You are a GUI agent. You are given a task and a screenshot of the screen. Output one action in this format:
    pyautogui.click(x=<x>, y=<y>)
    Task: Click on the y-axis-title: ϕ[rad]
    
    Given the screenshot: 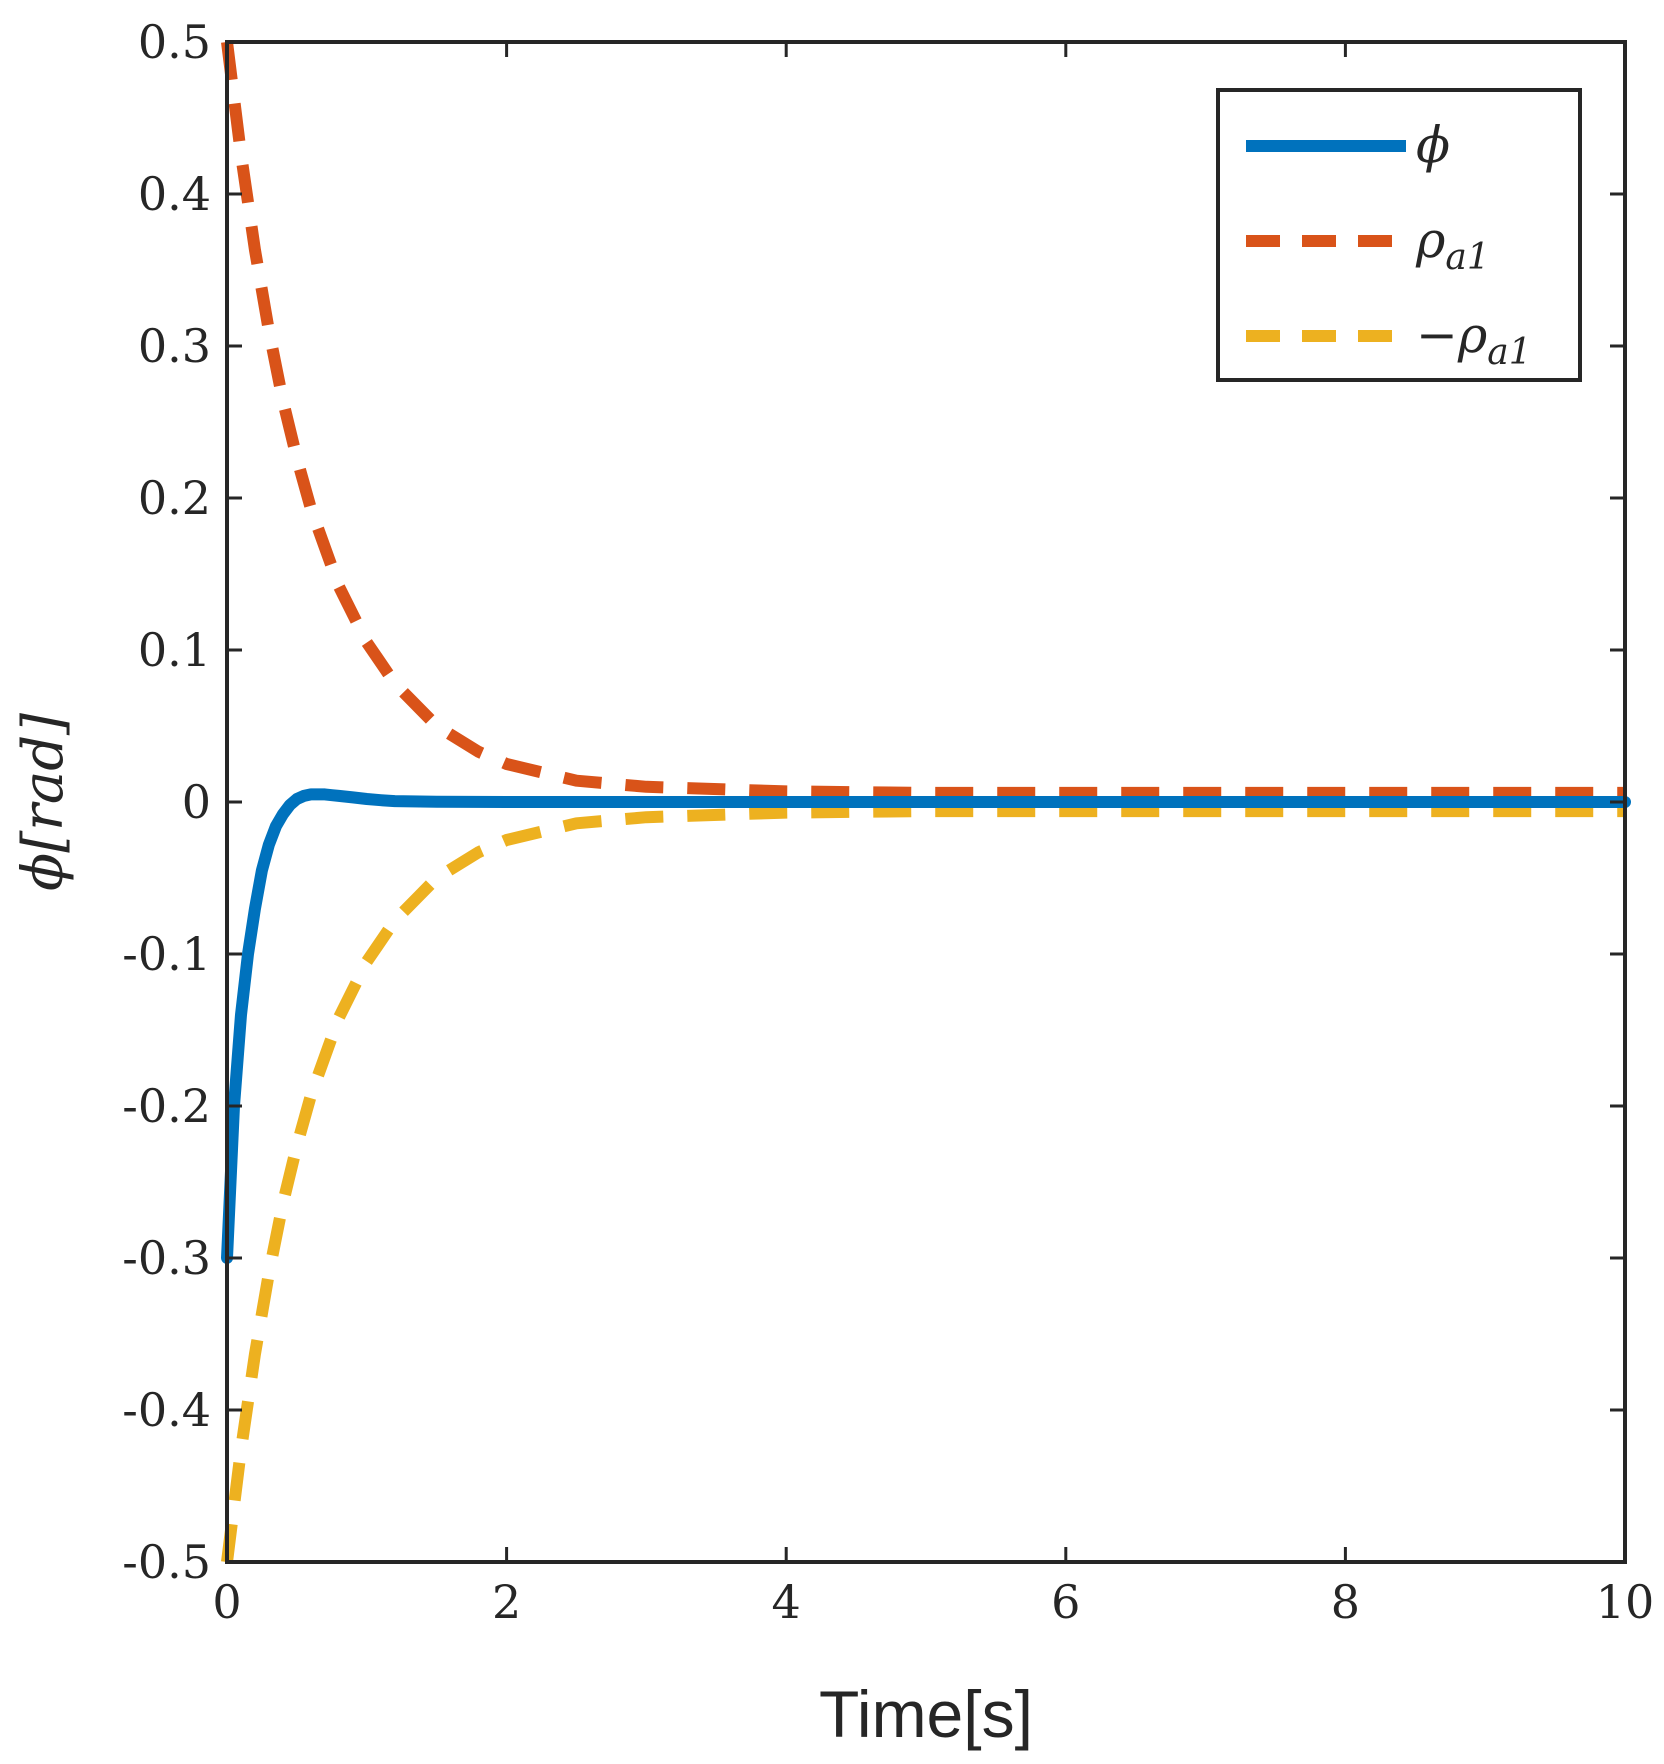 What is the action you would take?
    pyautogui.click(x=43, y=802)
    